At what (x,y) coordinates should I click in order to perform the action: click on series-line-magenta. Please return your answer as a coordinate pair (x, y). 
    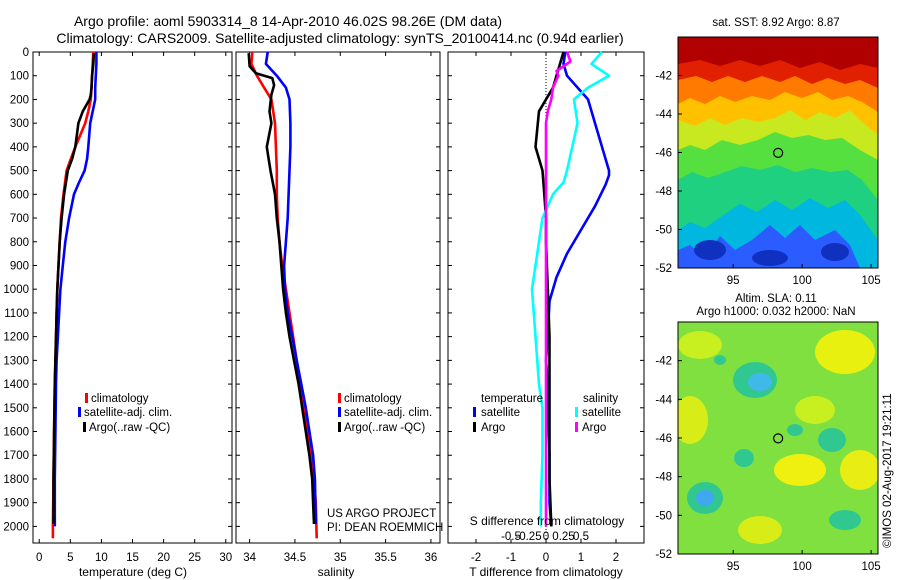
    Looking at the image, I should click on (558, 289).